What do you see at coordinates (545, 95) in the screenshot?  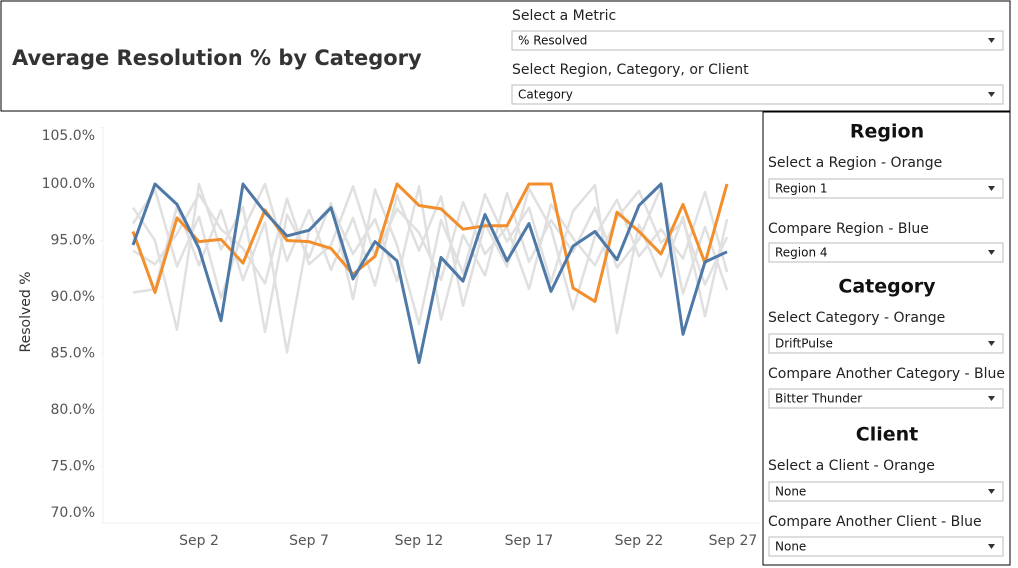 I see `dropdown-value: Category` at bounding box center [545, 95].